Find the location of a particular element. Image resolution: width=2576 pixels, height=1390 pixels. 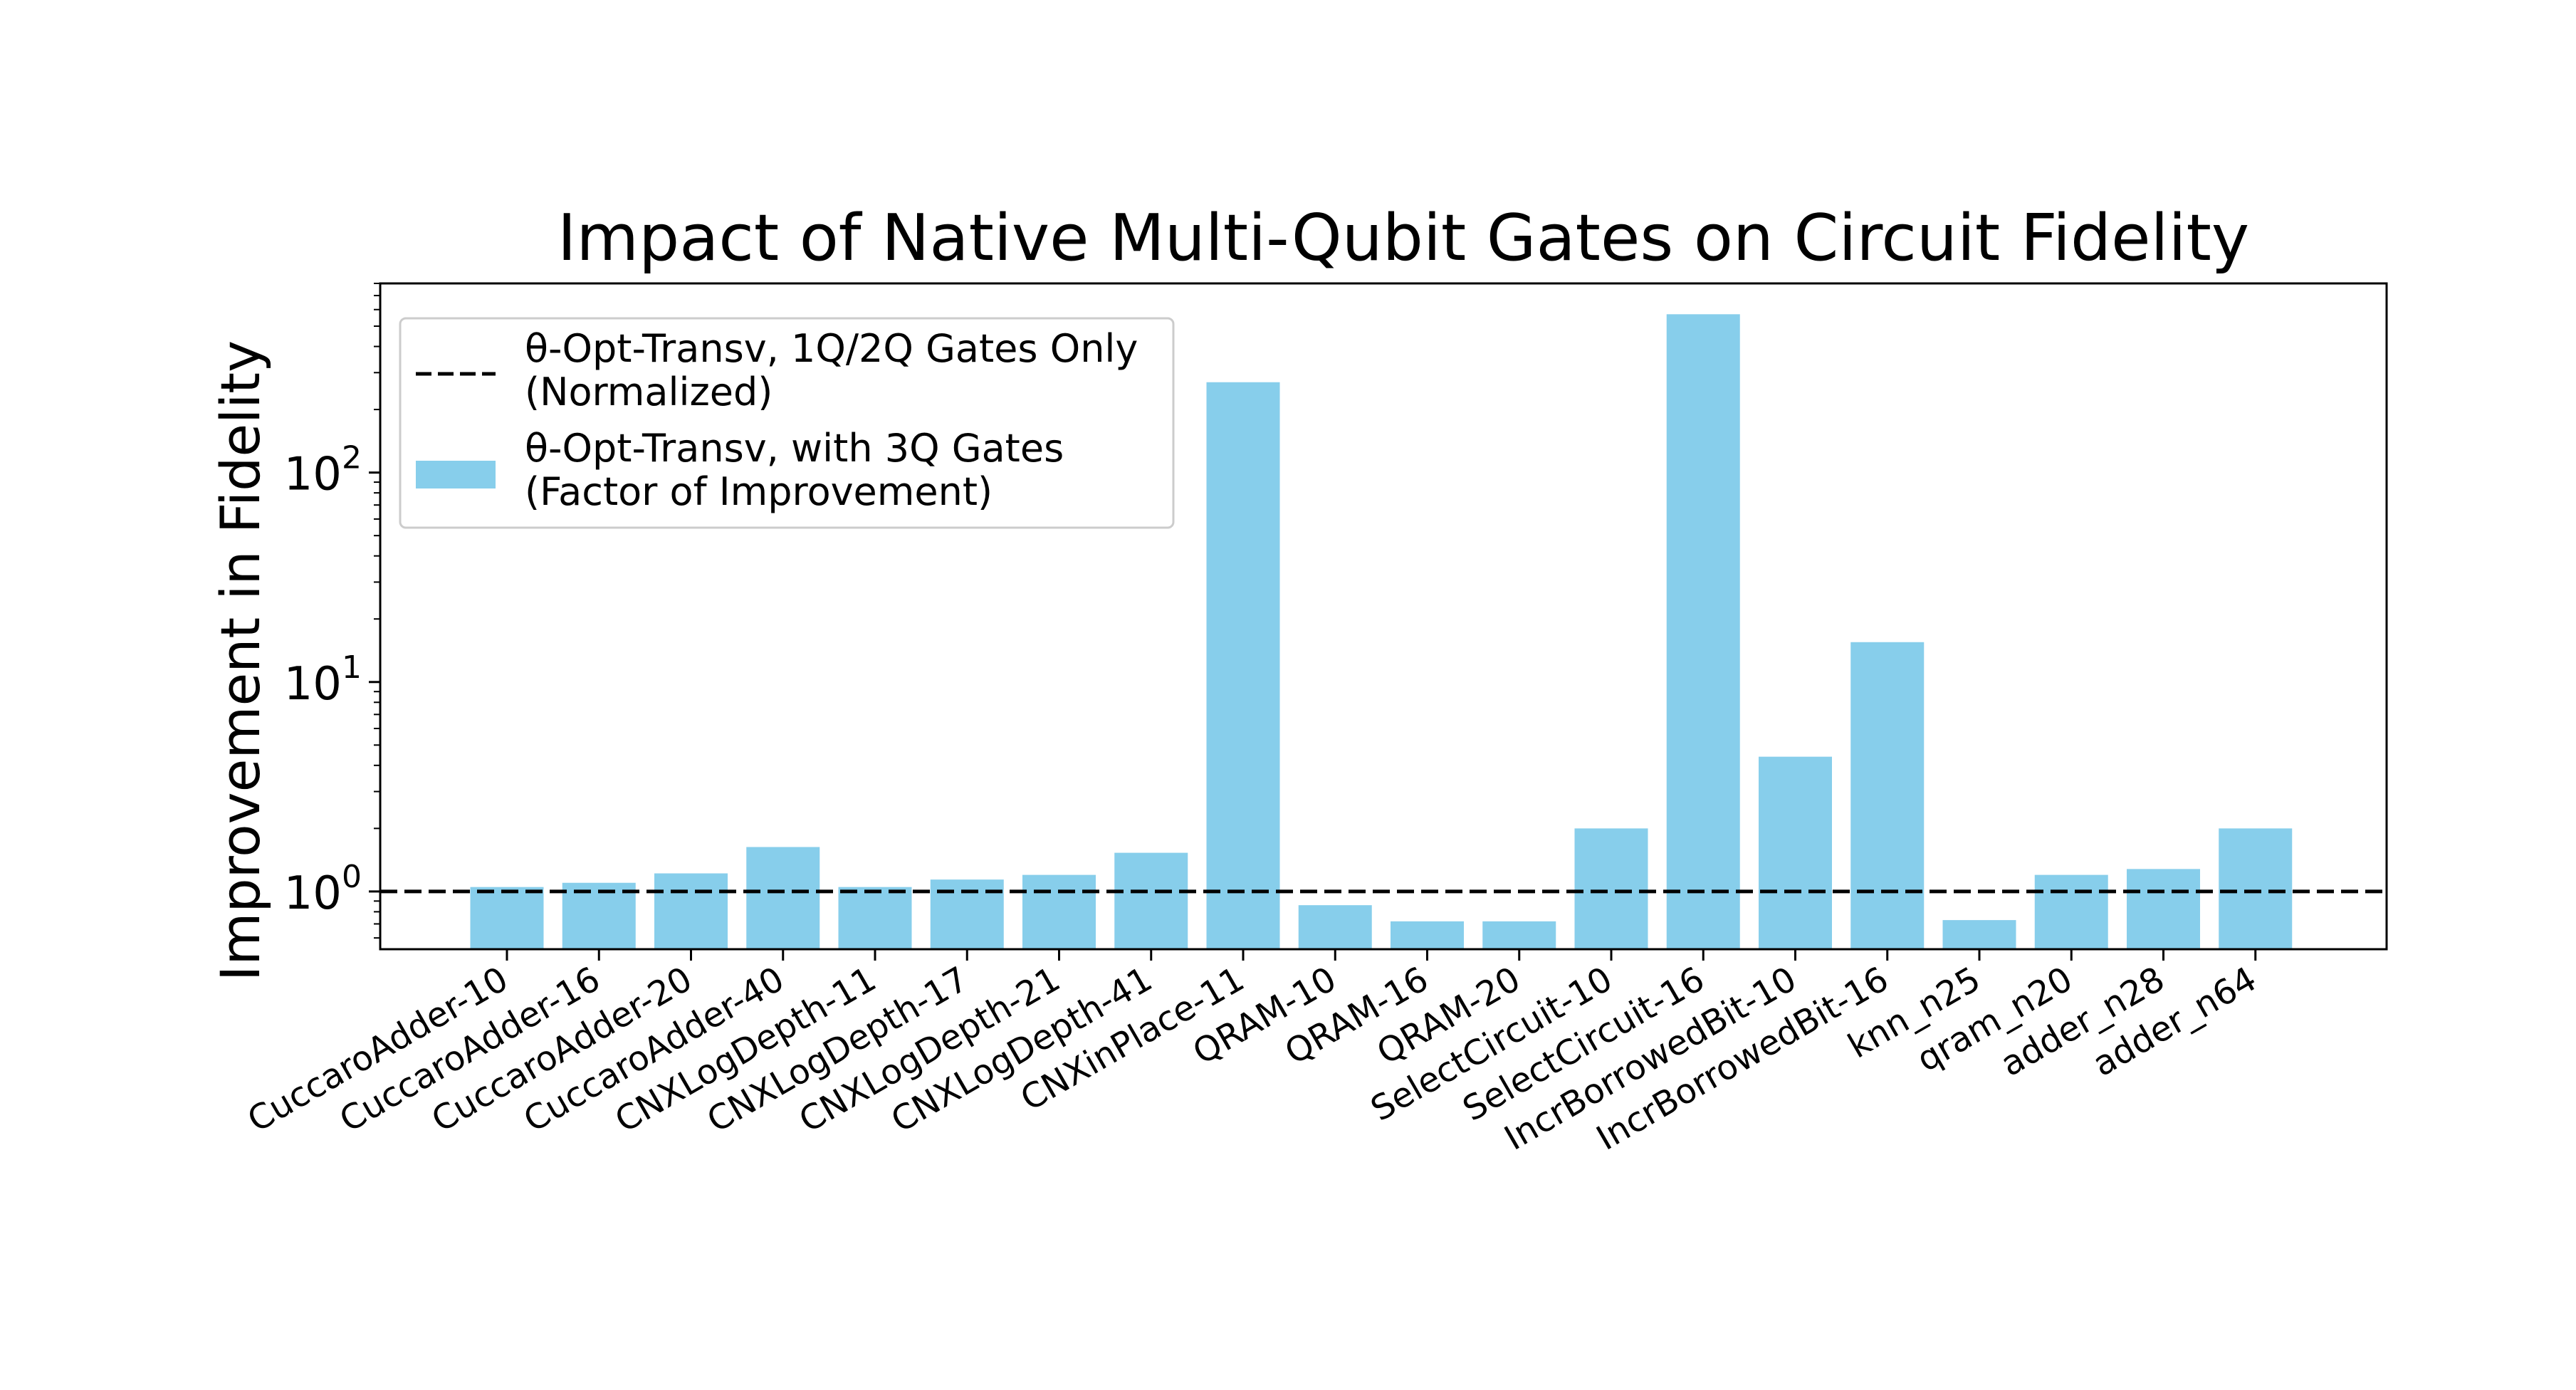

y-tick-label: 10⁰ is located at coordinates (323, 890).